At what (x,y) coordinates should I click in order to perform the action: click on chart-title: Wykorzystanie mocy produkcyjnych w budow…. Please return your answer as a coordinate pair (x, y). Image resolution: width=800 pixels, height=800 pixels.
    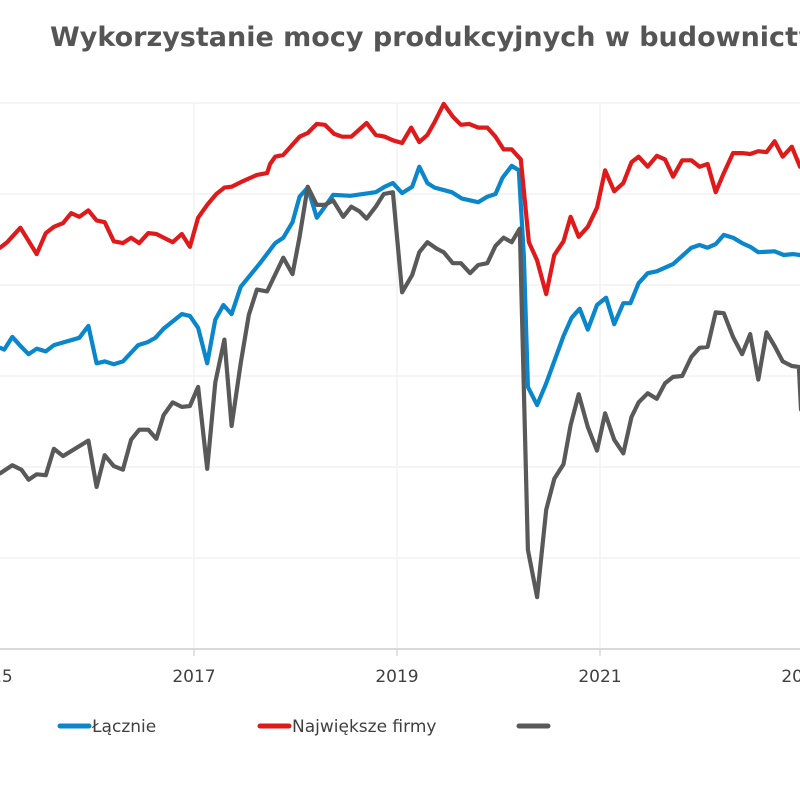
    Looking at the image, I should click on (425, 37).